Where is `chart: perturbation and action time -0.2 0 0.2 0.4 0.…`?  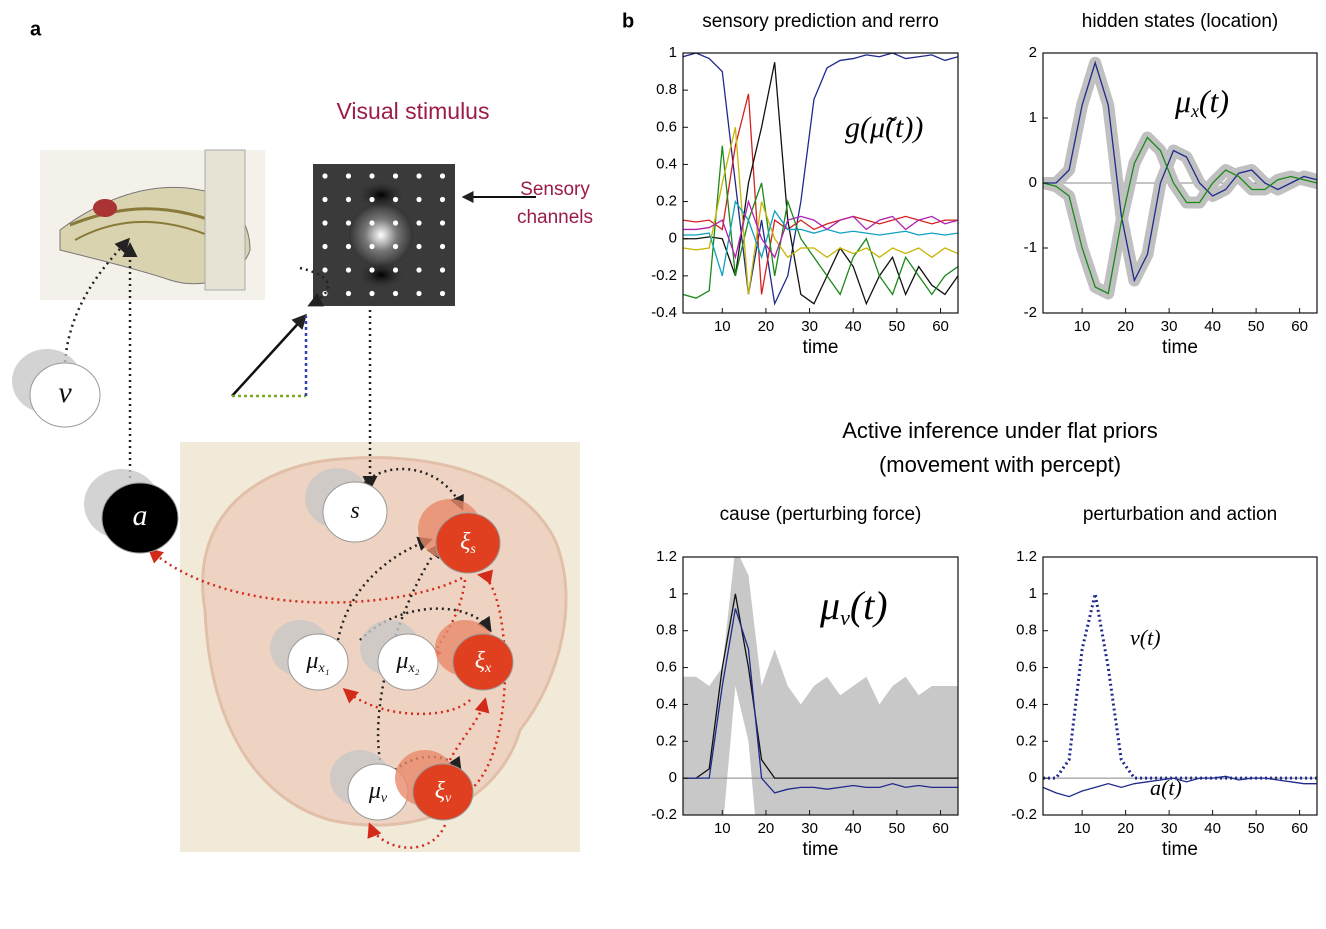
chart: perturbation and action time -0.2 0 0.2 0.4 0.… is located at coordinates (1164, 682).